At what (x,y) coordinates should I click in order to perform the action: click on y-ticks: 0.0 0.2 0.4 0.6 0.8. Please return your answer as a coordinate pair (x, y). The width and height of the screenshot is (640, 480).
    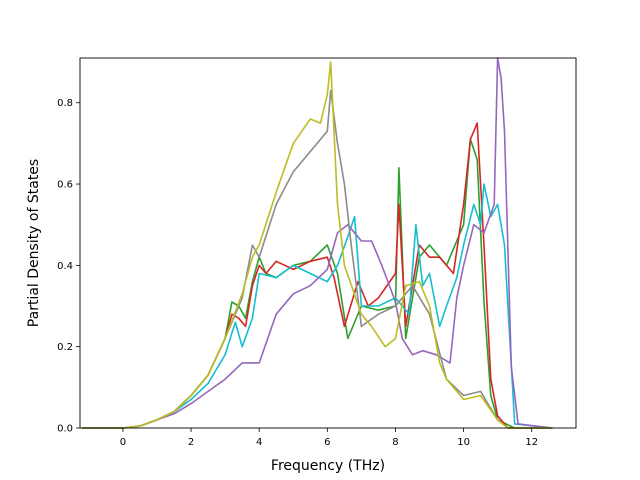
    Looking at the image, I should click on (68, 266).